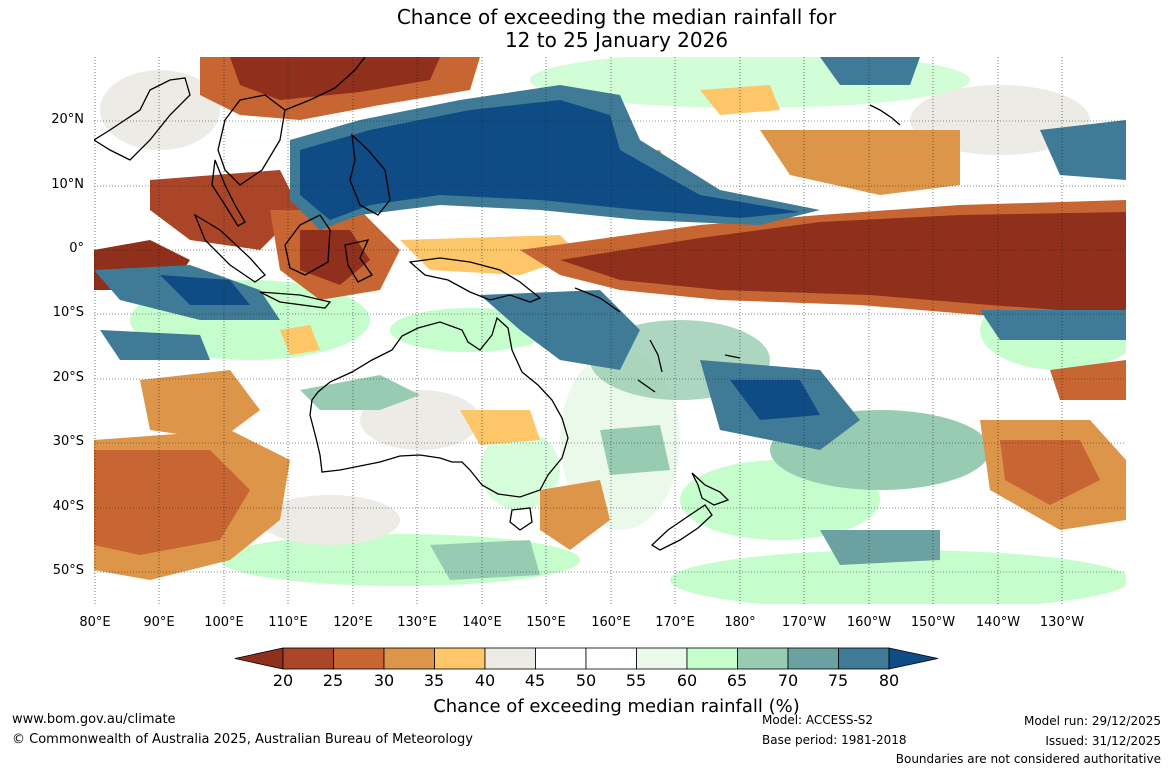  What do you see at coordinates (818, 720) in the screenshot?
I see `model-name: Model: ACCESS-S2` at bounding box center [818, 720].